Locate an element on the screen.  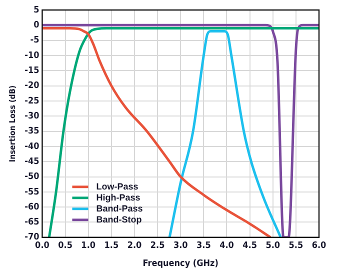
x-tick-label: 6.0 is located at coordinates (319, 246).